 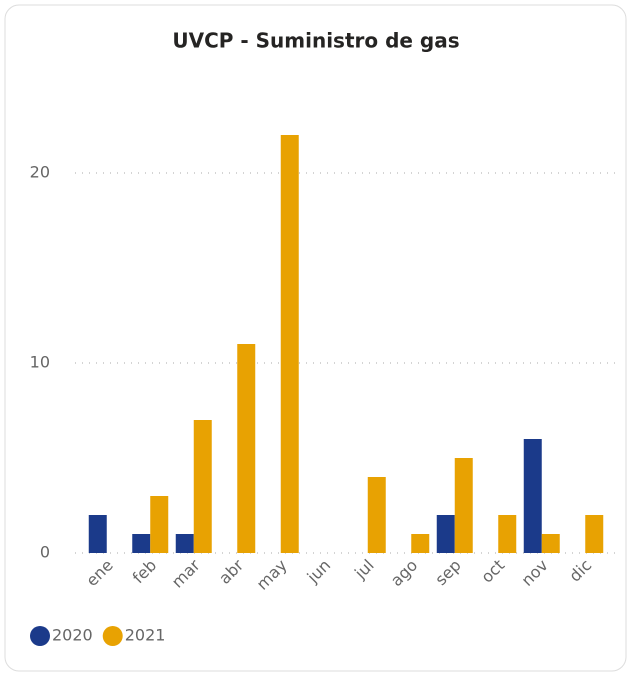 What do you see at coordinates (72, 635) in the screenshot?
I see `legend-label: 2020` at bounding box center [72, 635].